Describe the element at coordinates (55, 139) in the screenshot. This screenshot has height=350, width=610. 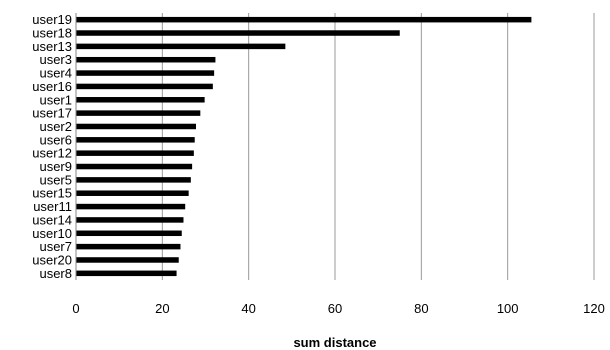
I see `category-label-user6: user6` at that location.